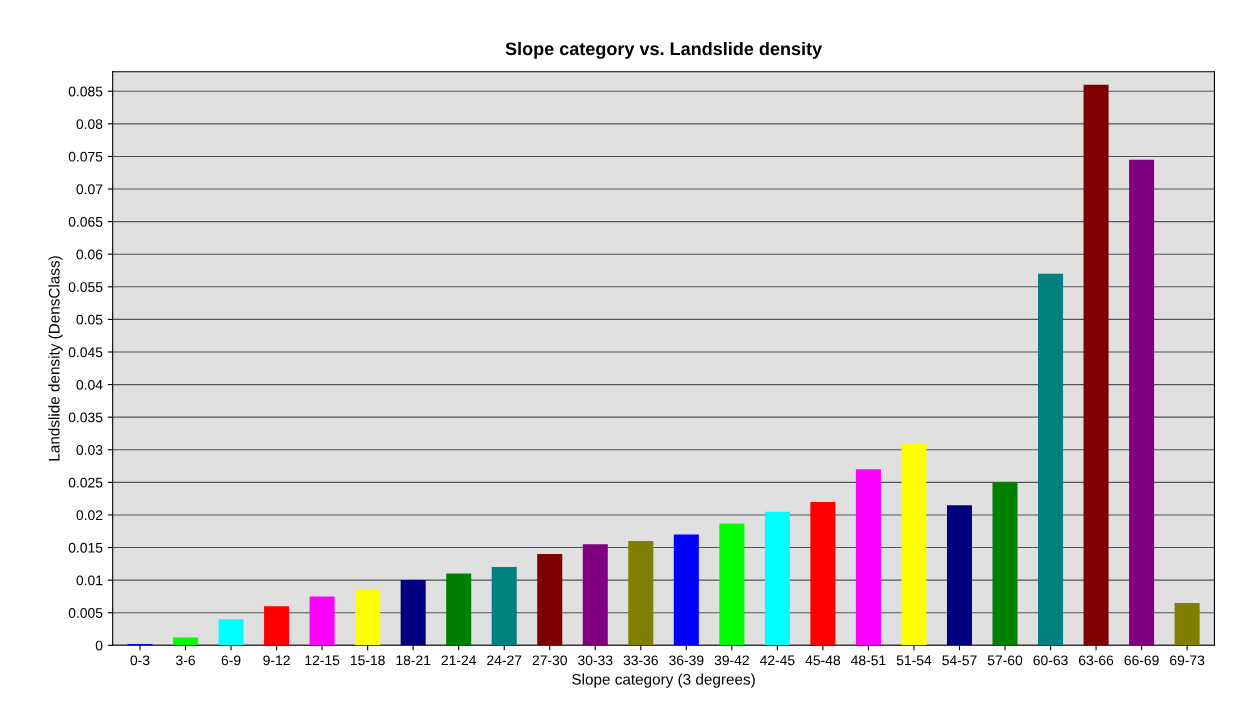  What do you see at coordinates (85, 613) in the screenshot?
I see `y-tick-label: 0.005` at bounding box center [85, 613].